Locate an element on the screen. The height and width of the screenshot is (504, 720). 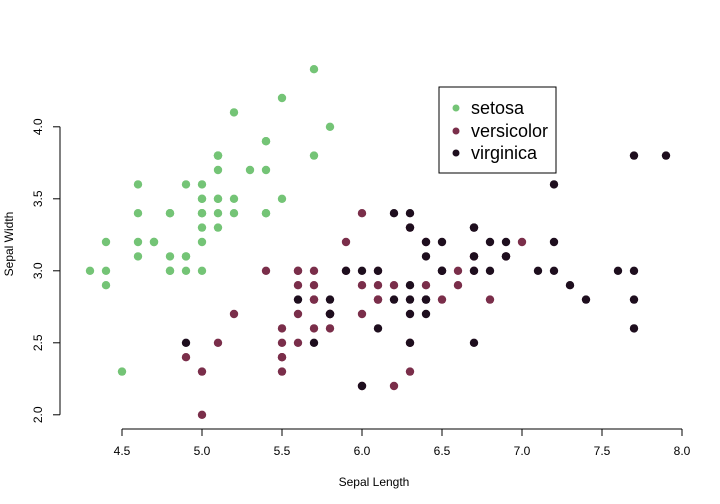
x-axis: 4.5 5.0 5.5 6.0 6.5 7.0 7.5 8.0 is located at coordinates (402, 443).